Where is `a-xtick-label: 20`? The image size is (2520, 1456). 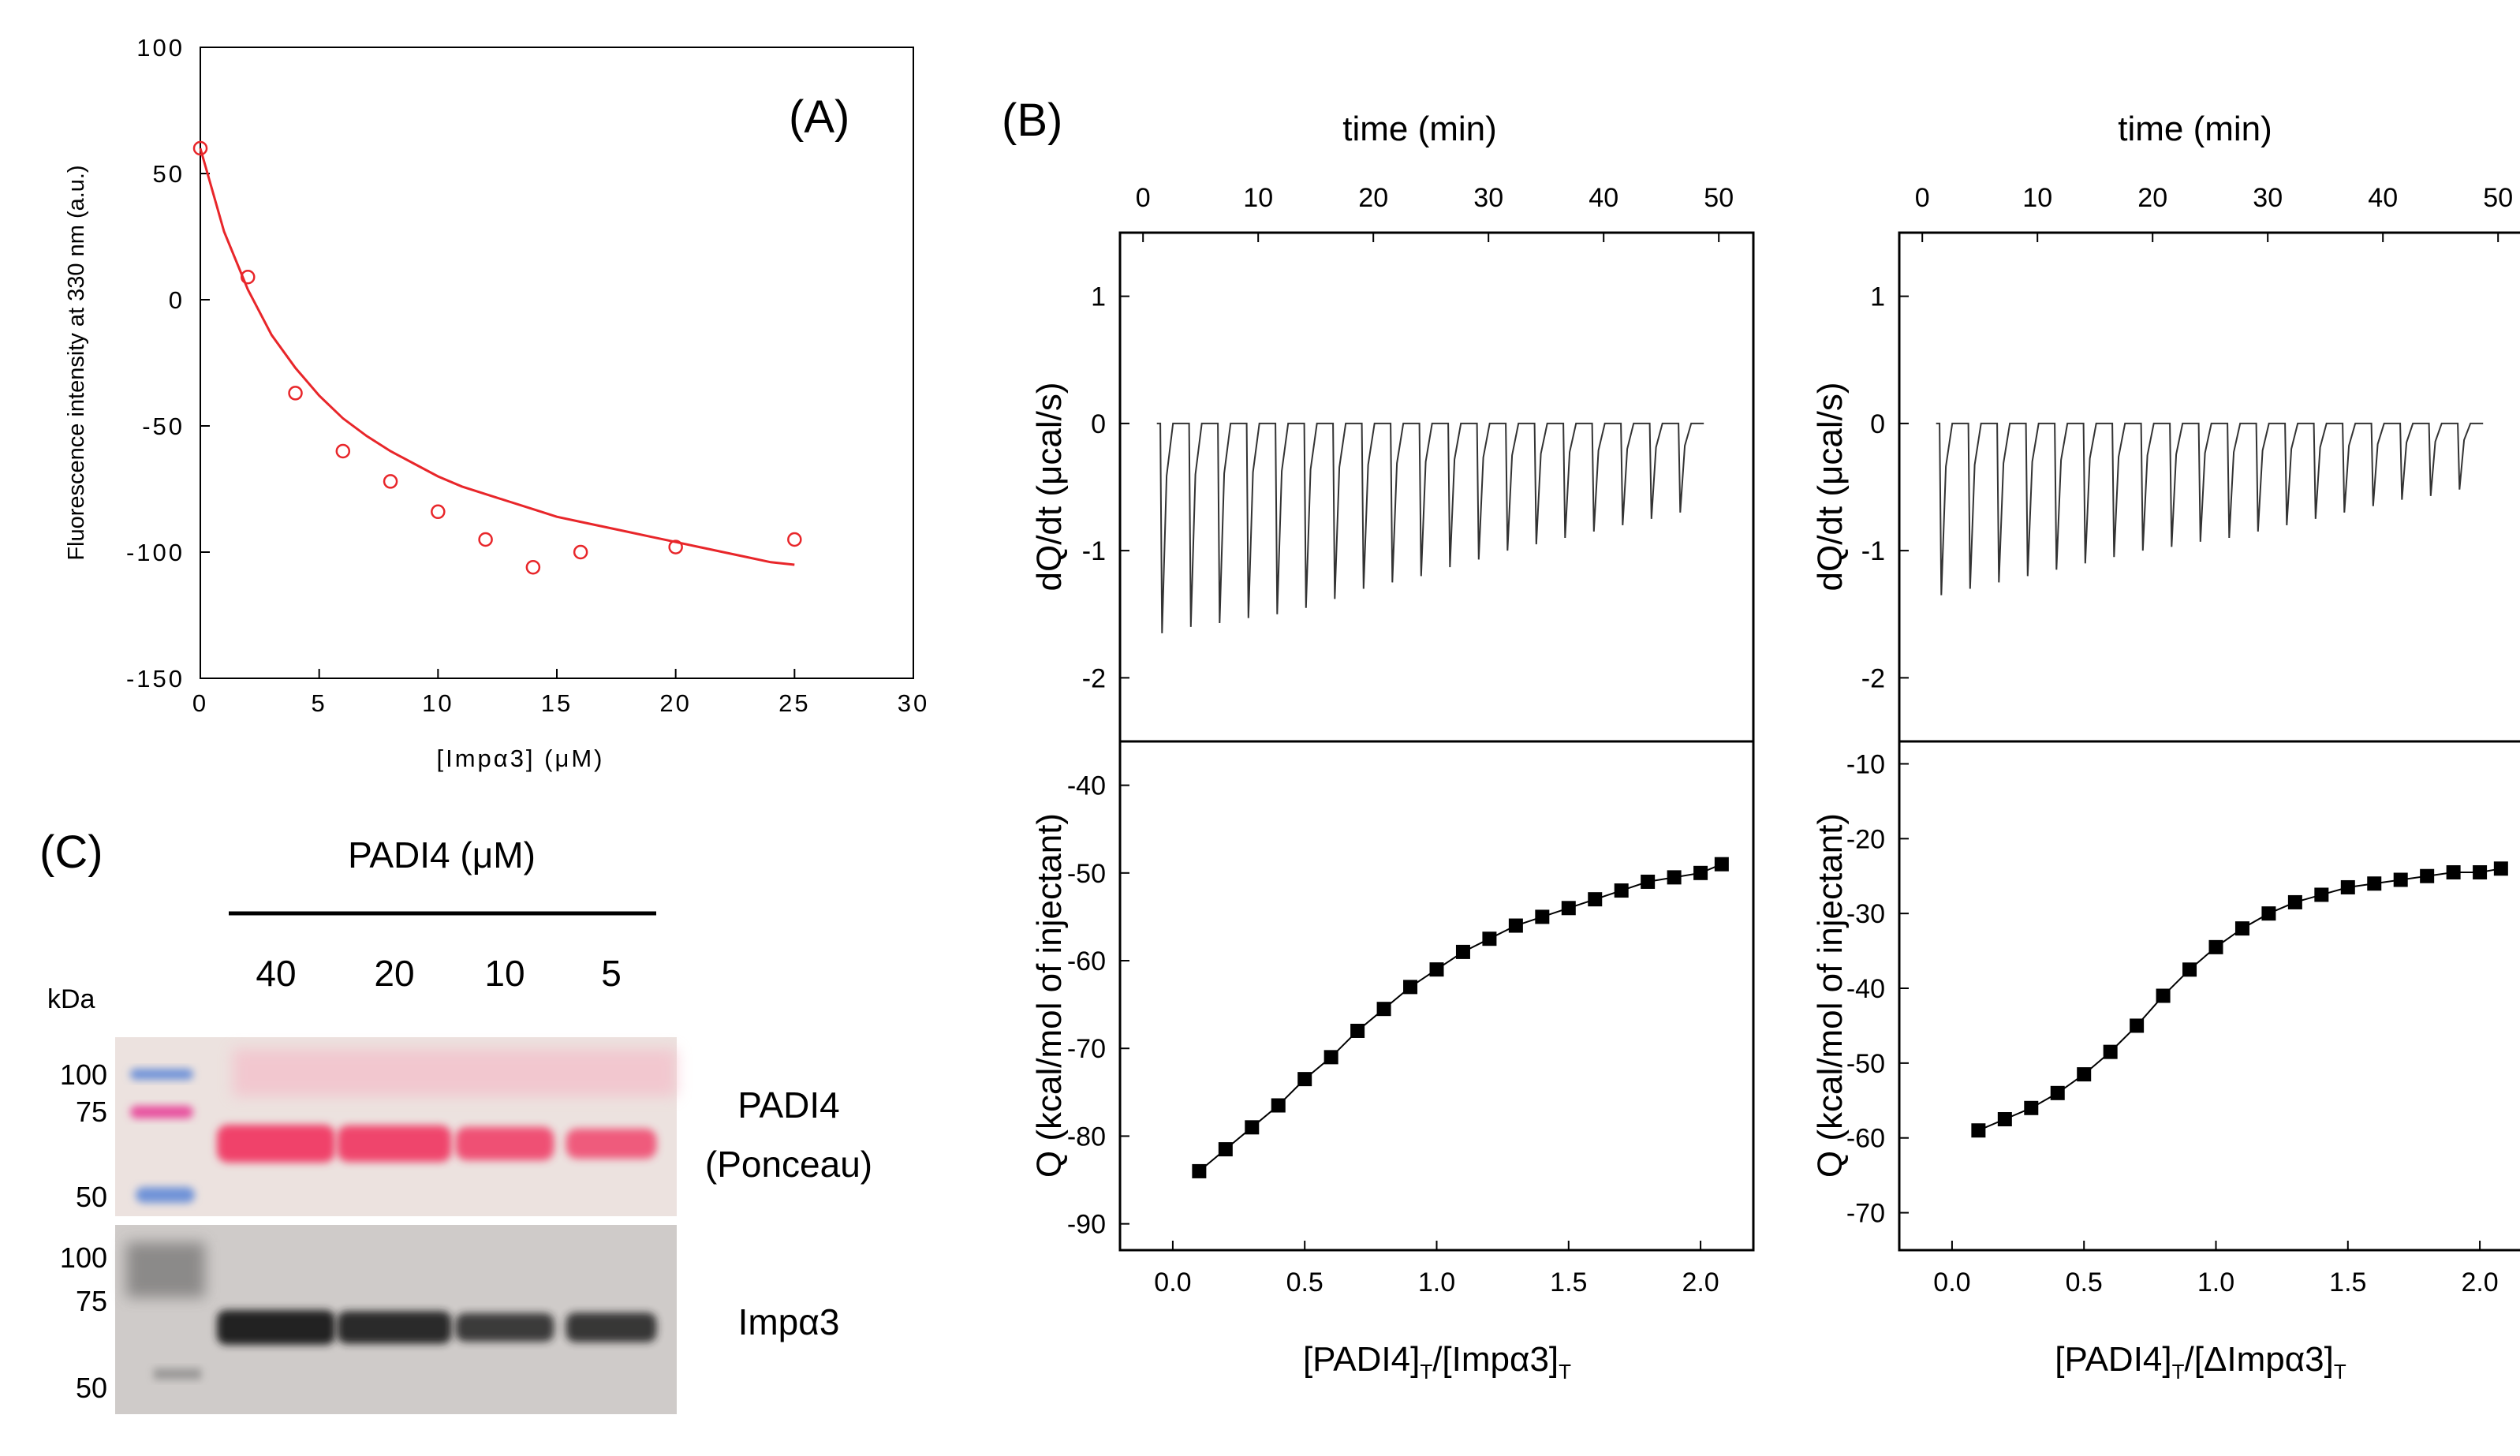 a-xtick-label: 20 is located at coordinates (675, 703).